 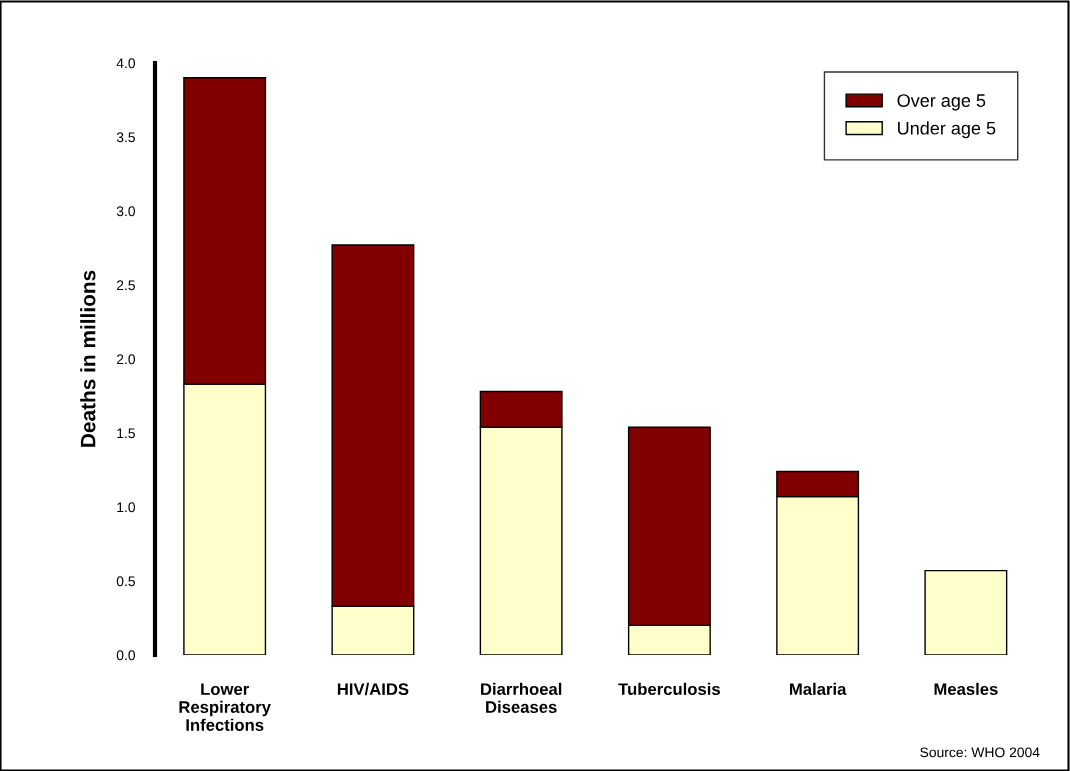 I want to click on legend-label: Over age 5, so click(x=941, y=102).